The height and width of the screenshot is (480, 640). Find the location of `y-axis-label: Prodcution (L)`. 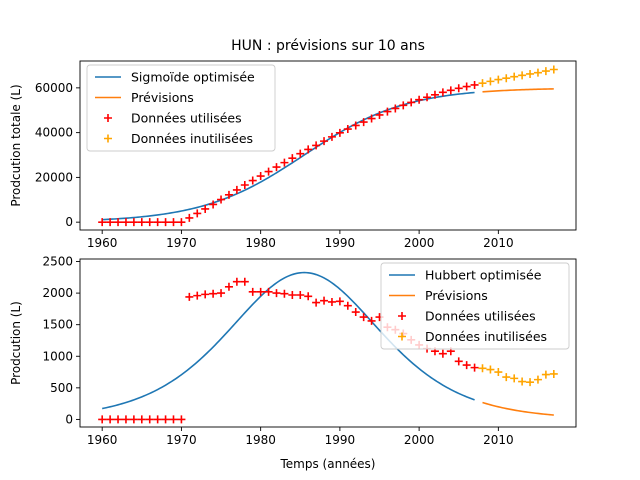

y-axis-label: Prodcution (L) is located at coordinates (16, 343).